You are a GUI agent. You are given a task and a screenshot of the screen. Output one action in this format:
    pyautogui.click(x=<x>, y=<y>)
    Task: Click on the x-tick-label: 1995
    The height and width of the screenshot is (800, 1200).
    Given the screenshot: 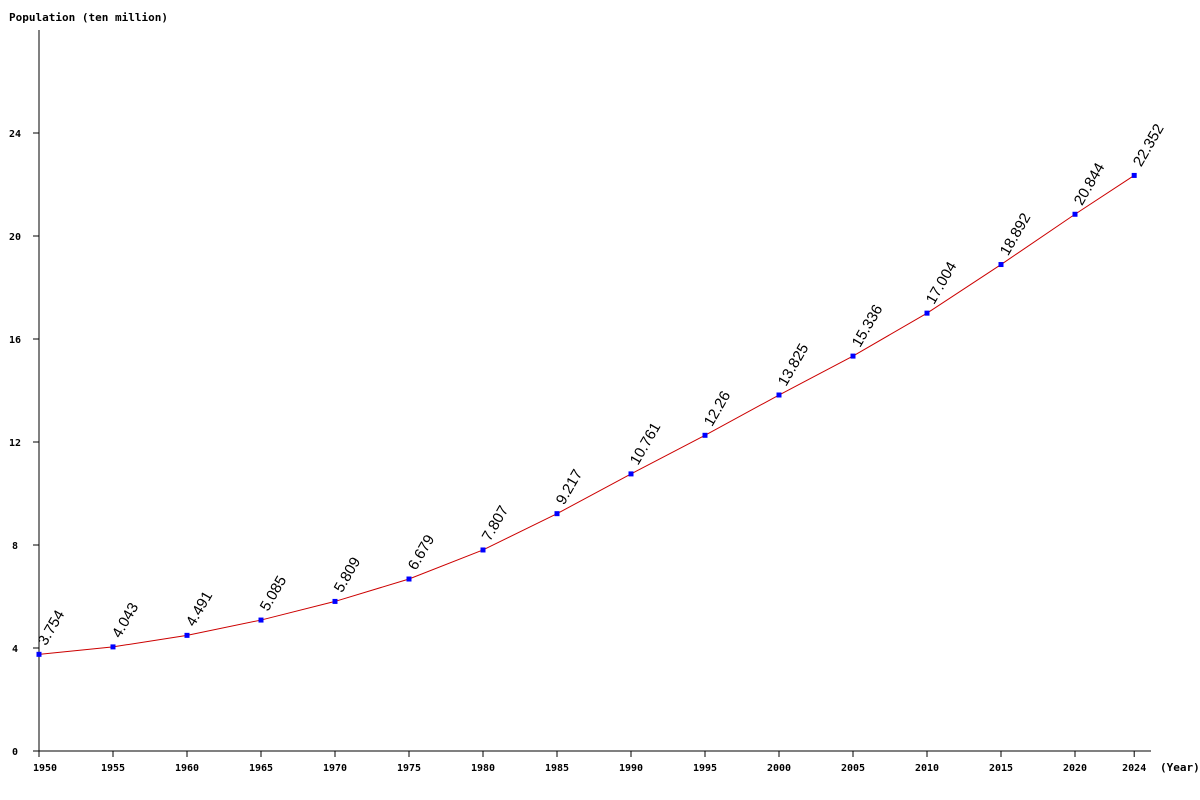 What is the action you would take?
    pyautogui.click(x=705, y=768)
    